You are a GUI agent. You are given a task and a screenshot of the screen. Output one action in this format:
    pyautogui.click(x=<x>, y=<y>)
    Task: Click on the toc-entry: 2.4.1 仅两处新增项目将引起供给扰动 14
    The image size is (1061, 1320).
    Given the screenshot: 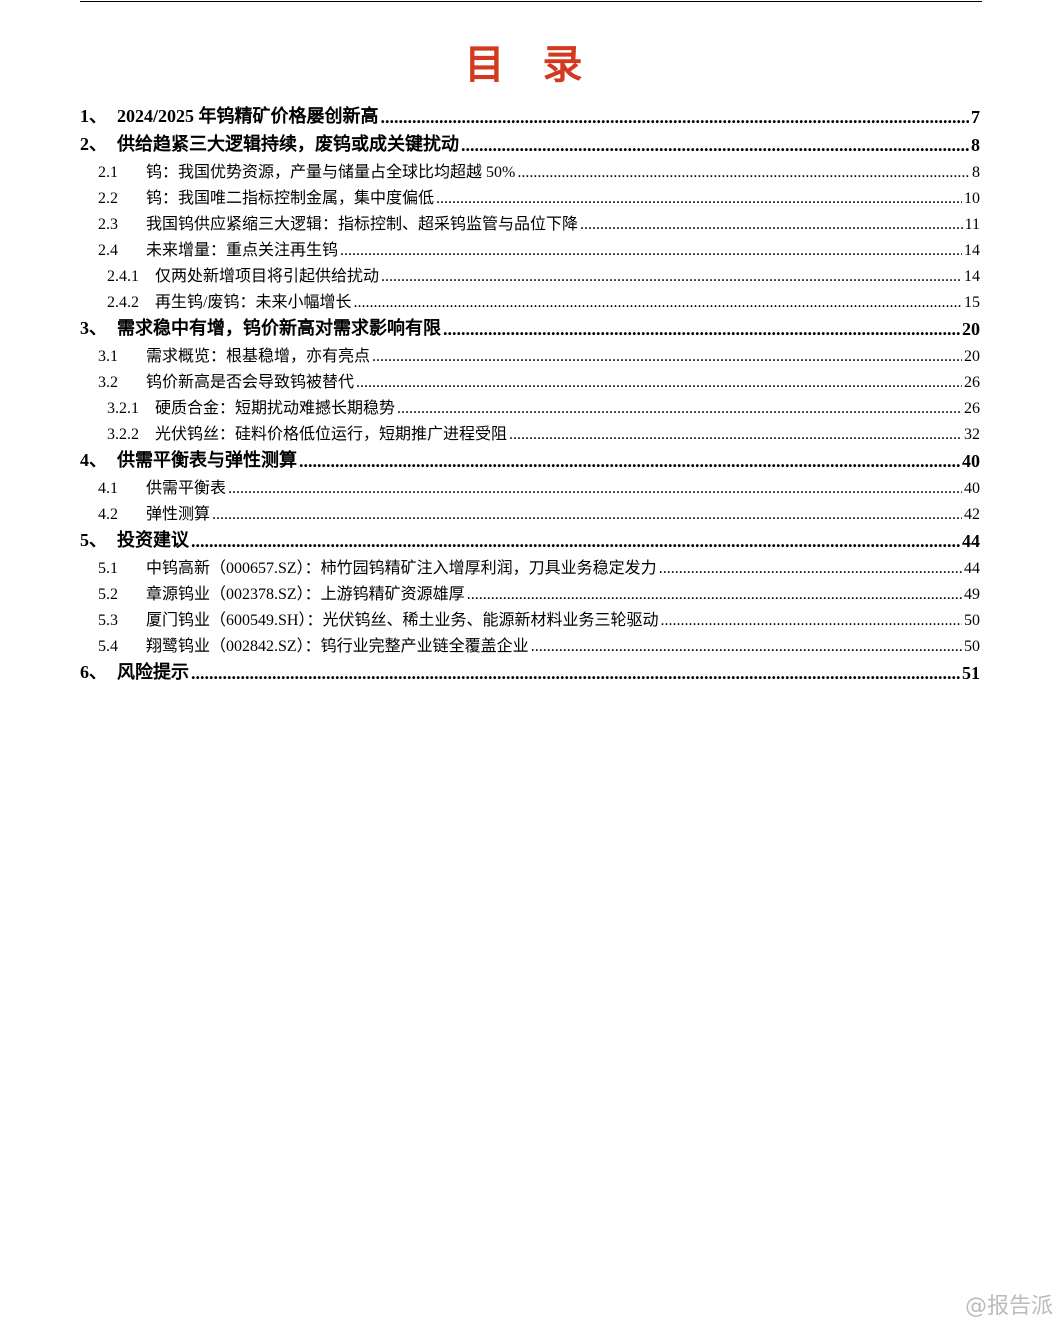 What is the action you would take?
    pyautogui.click(x=530, y=273)
    